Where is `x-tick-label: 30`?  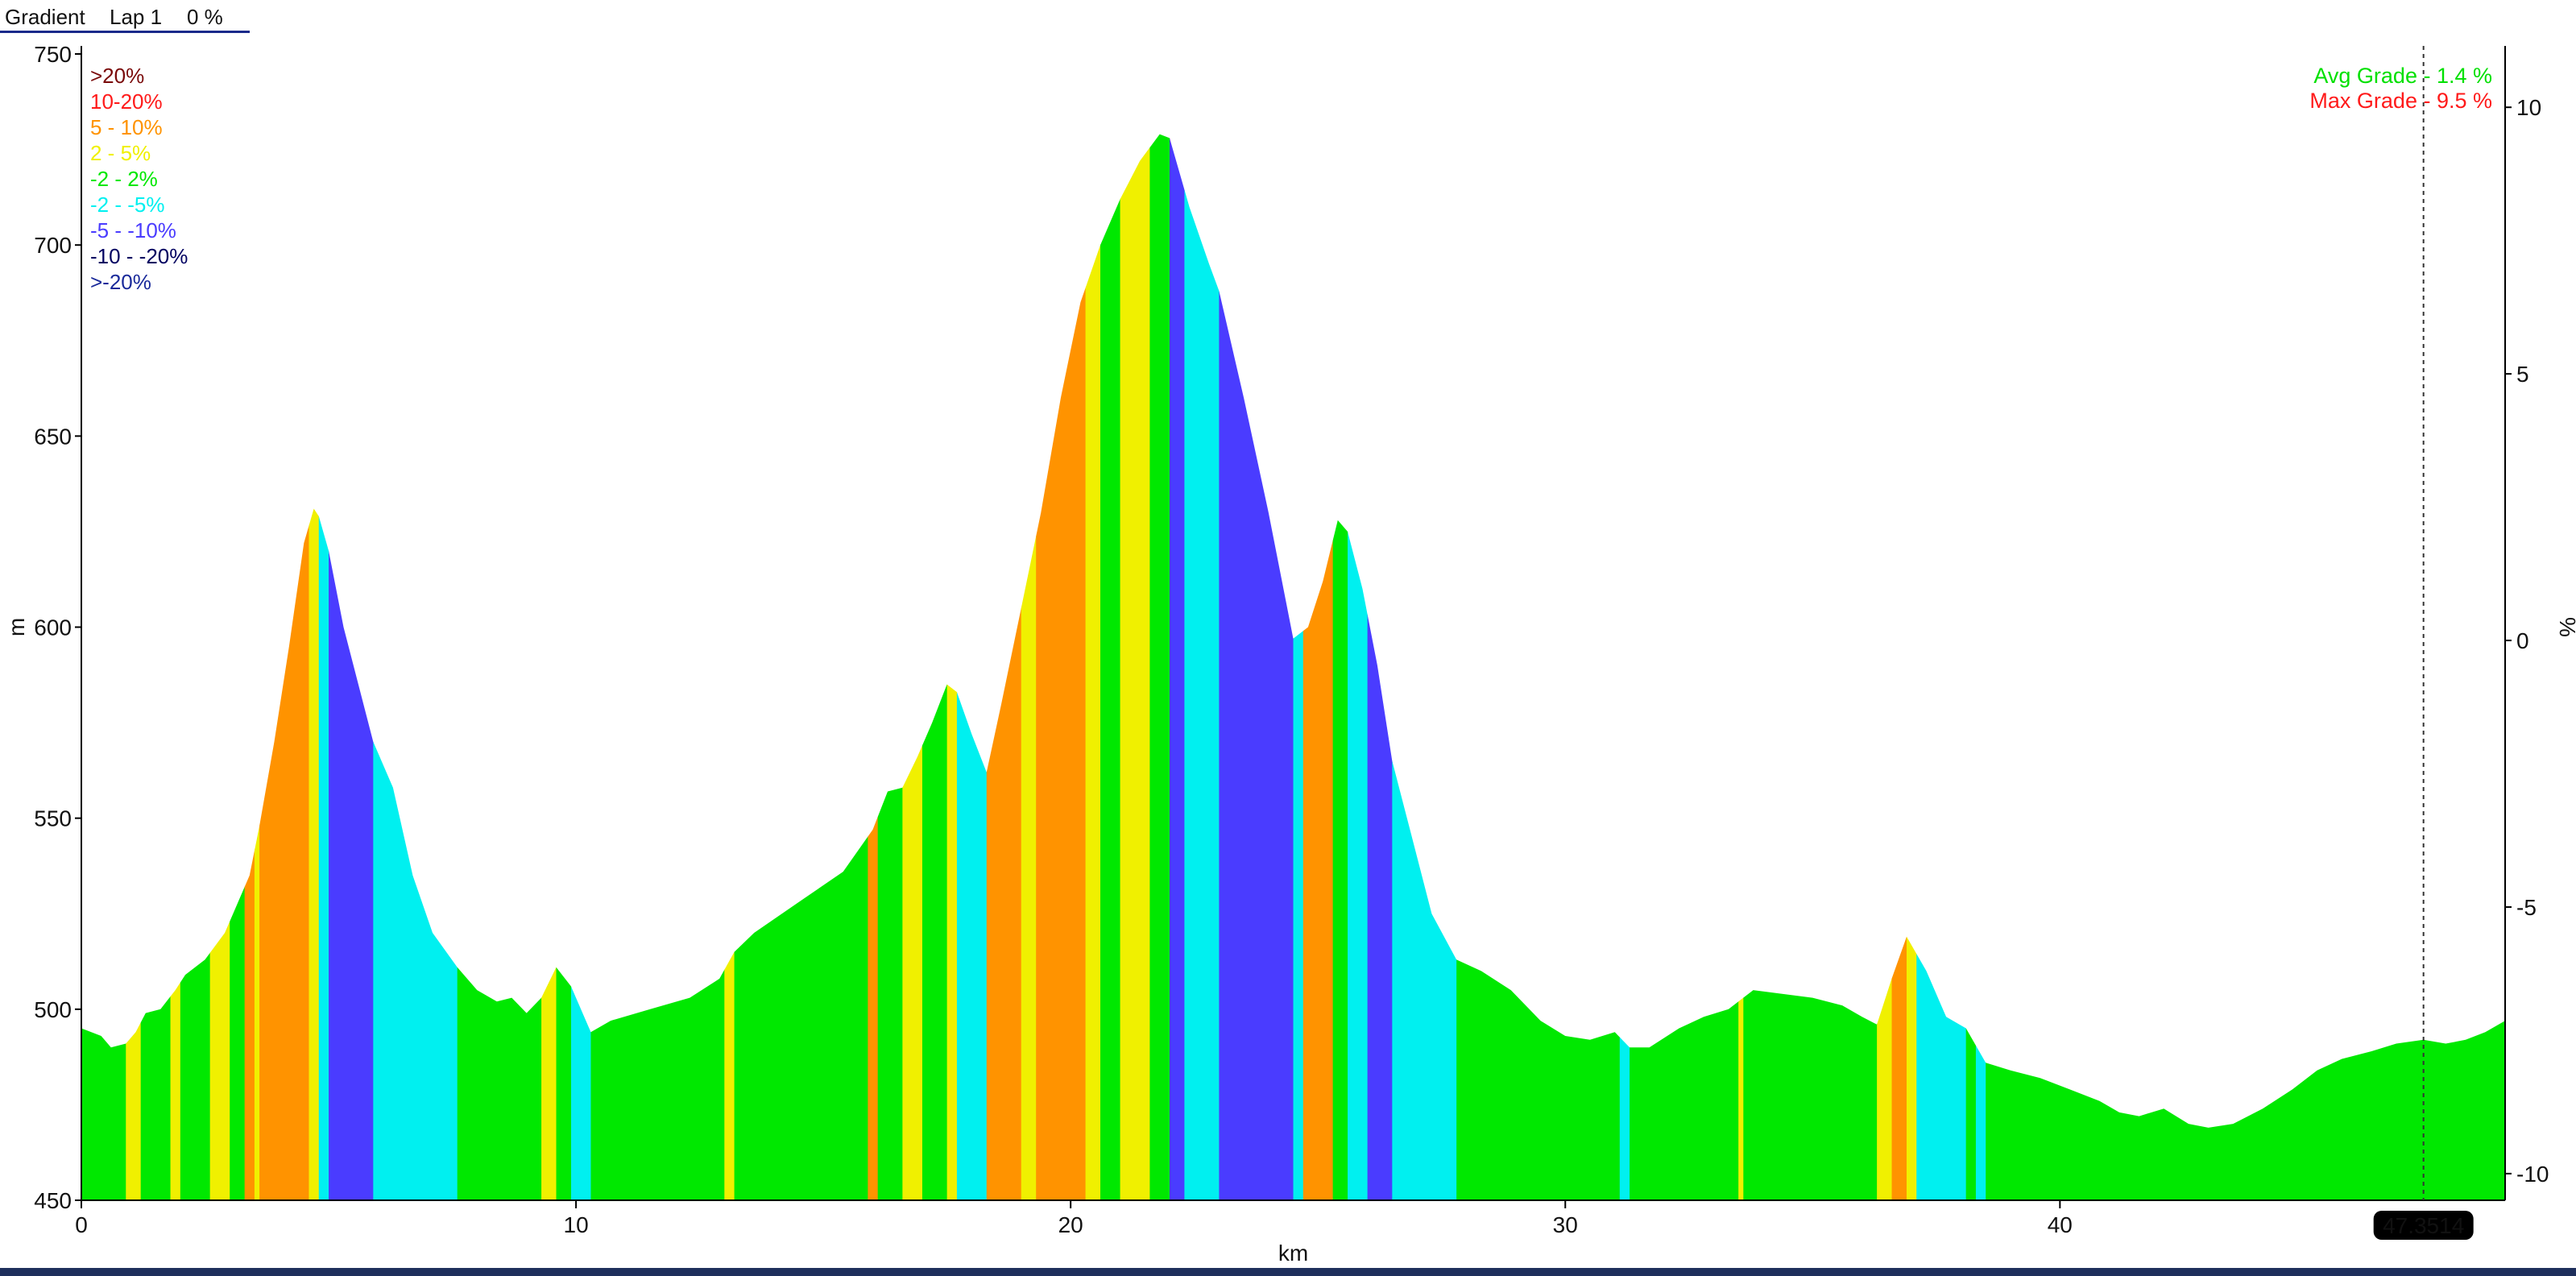 x-tick-label: 30 is located at coordinates (1565, 1224).